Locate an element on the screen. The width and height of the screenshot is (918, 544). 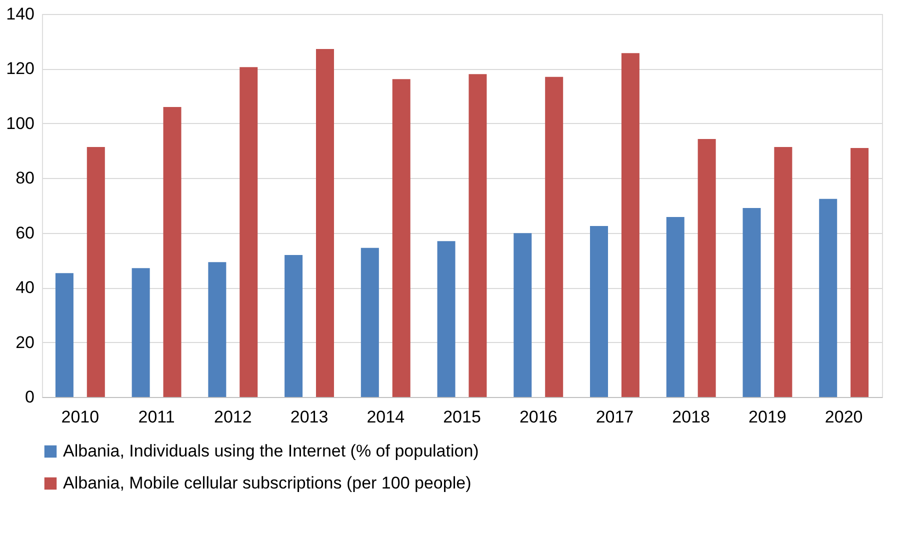
y-tick-label: 120 is located at coordinates (20, 68).